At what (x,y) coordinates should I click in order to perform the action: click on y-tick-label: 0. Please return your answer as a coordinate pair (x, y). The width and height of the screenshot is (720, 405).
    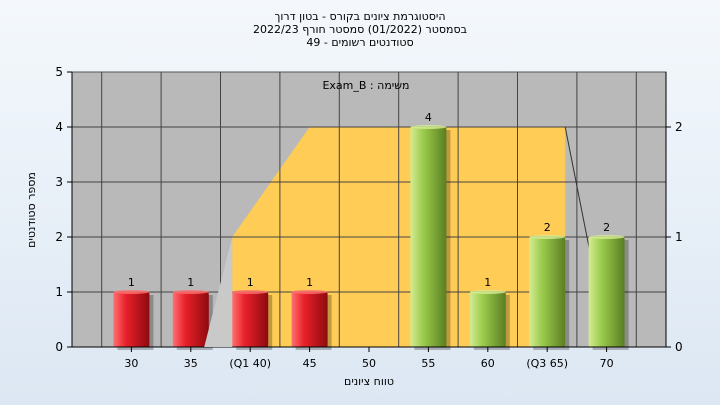
    Looking at the image, I should click on (59, 347).